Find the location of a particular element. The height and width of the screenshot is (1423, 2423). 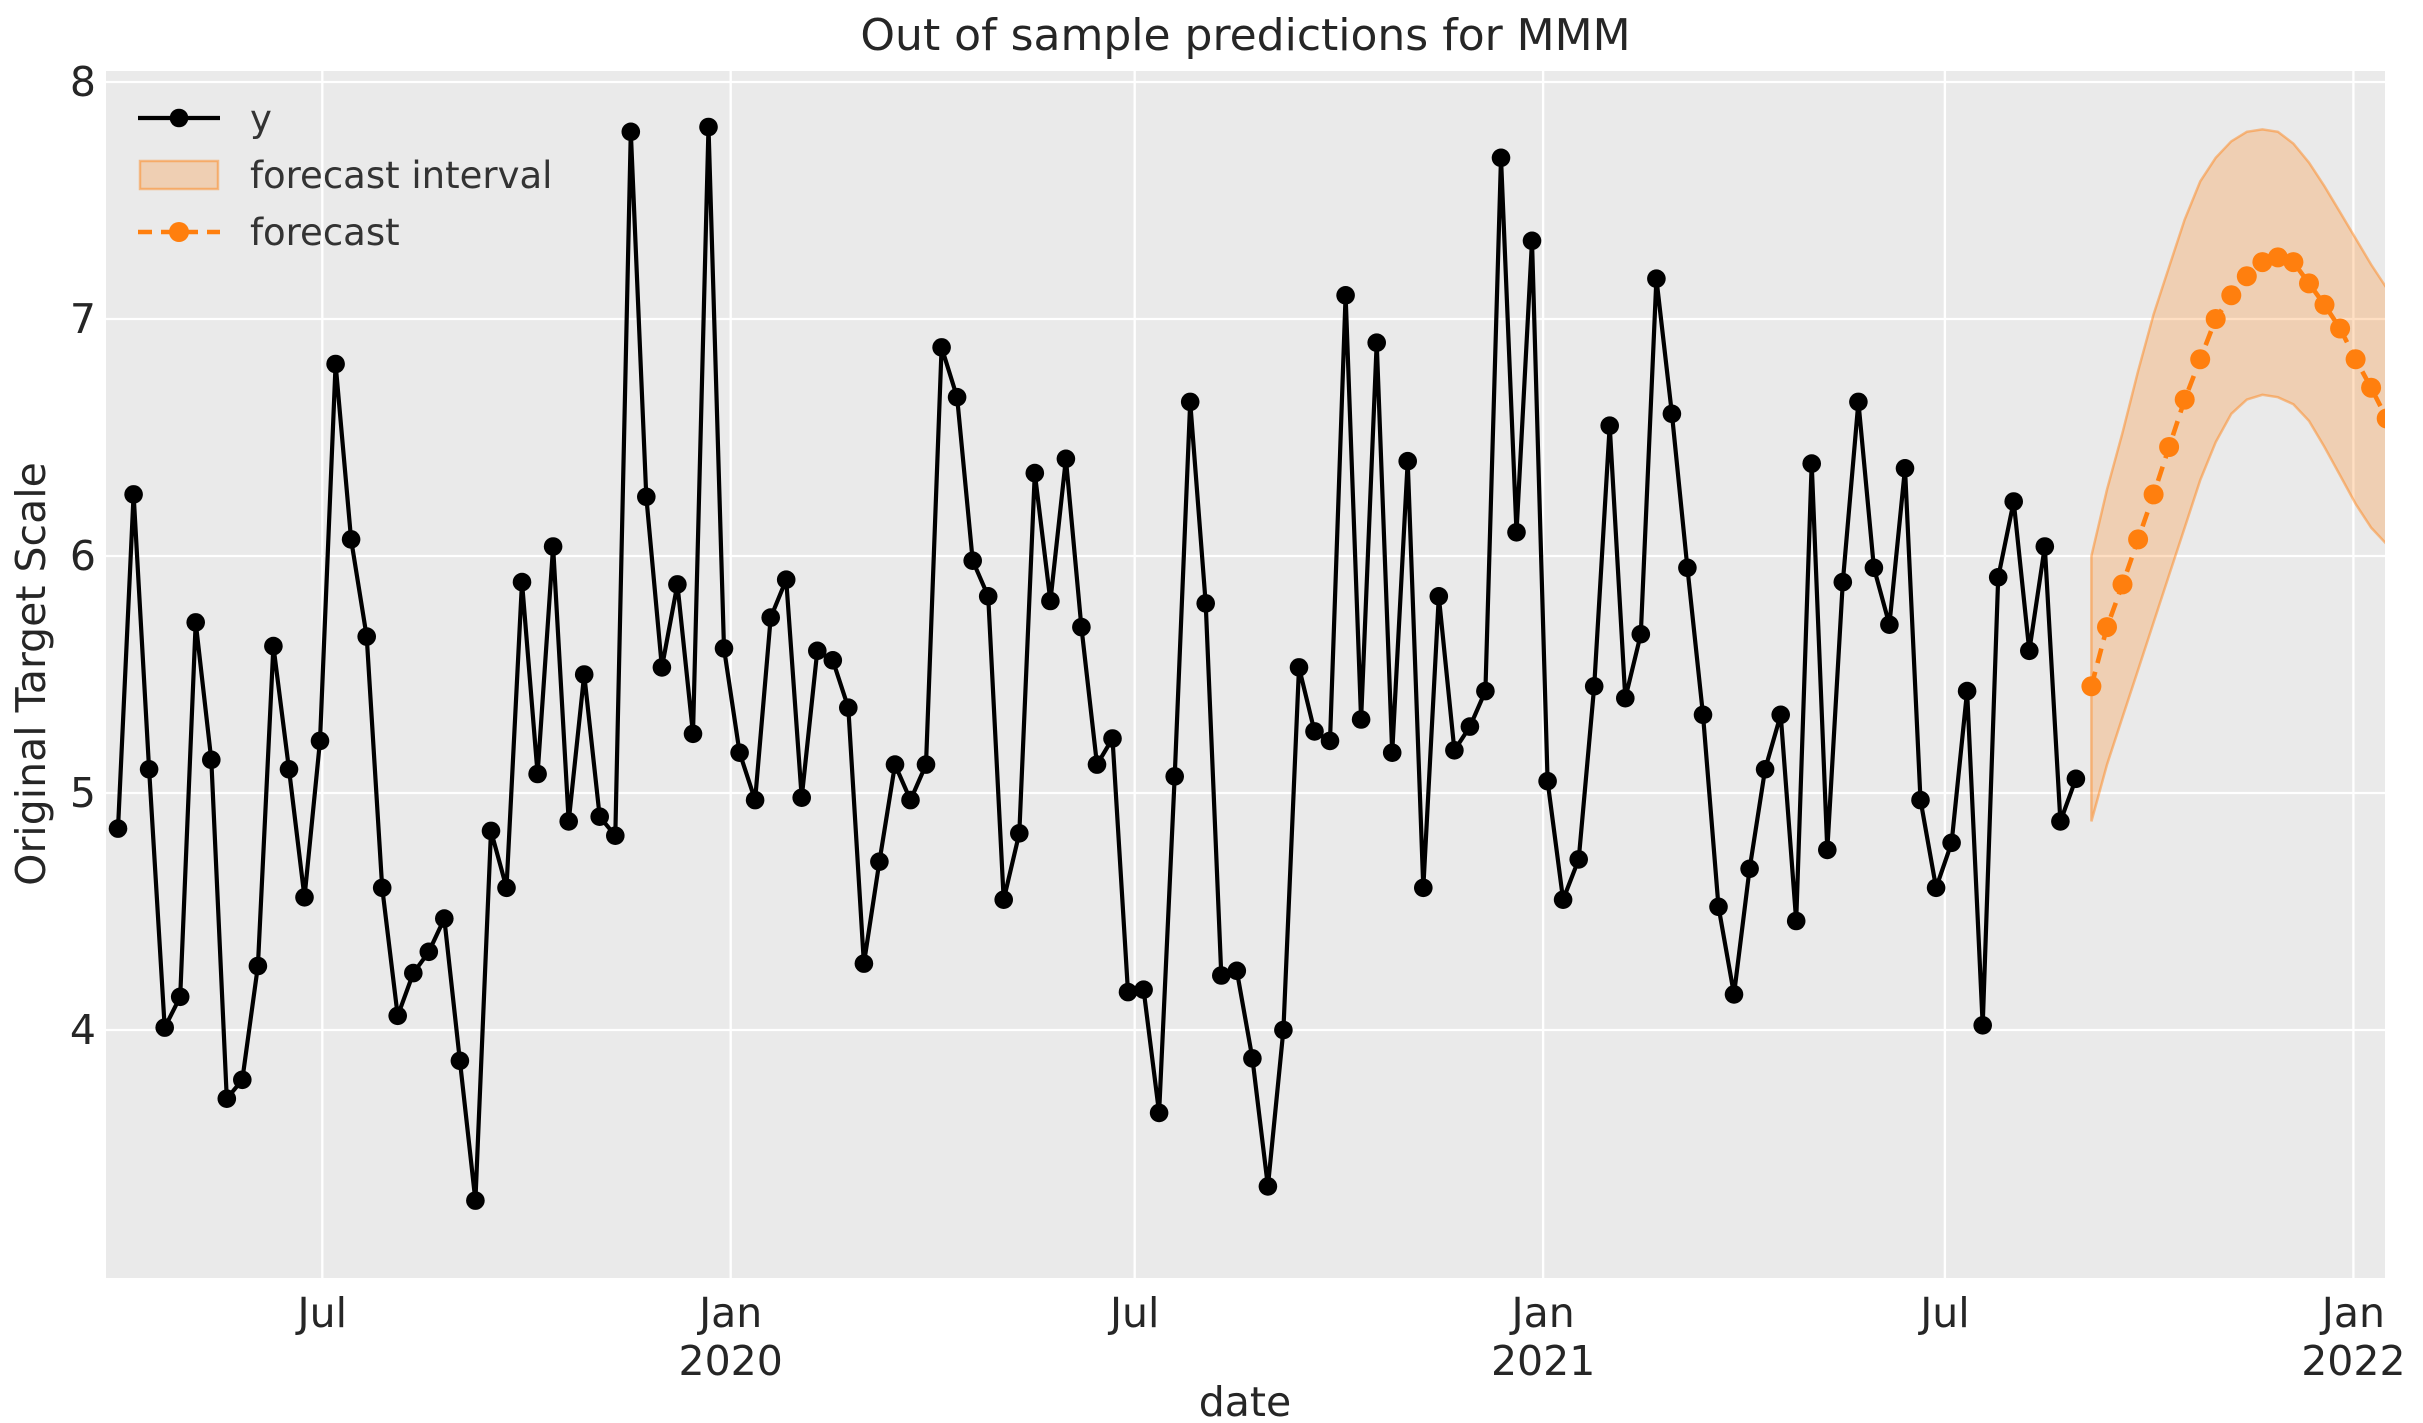

legend-label-forecast-interval: forecast interval is located at coordinates (401, 175).